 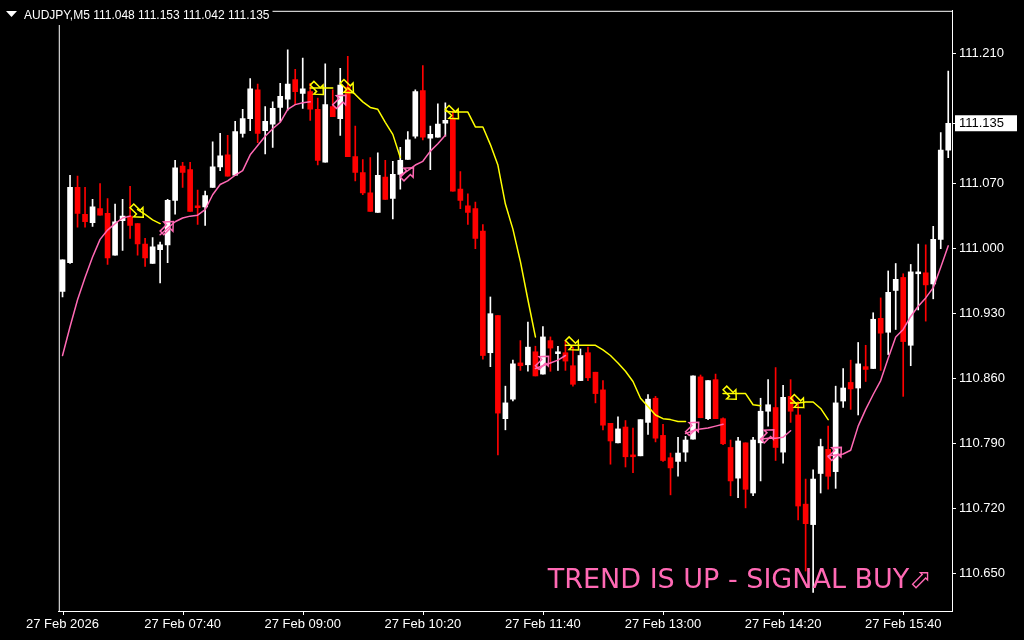 I want to click on x-tick-label: 27 Feb 13:00, so click(x=663, y=624).